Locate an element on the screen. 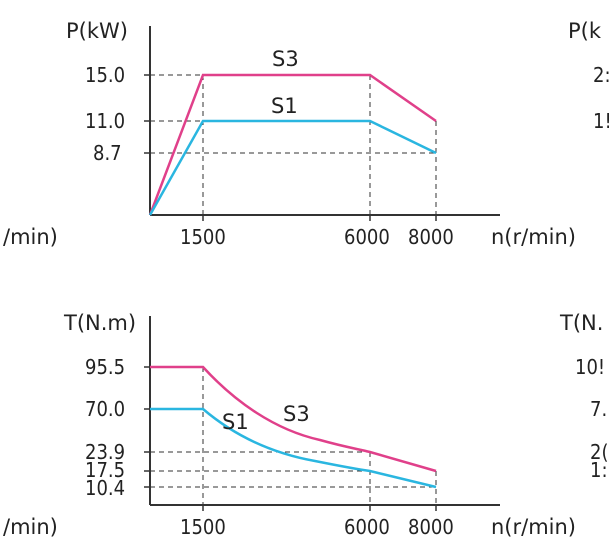  power-x-tick-label-1500: 1500 is located at coordinates (203, 237).